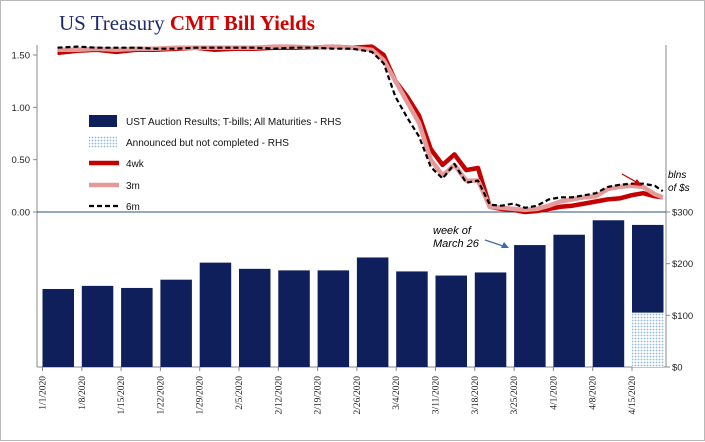  What do you see at coordinates (279, 395) in the screenshot?
I see `x-tick-label: 2/12/2020` at bounding box center [279, 395].